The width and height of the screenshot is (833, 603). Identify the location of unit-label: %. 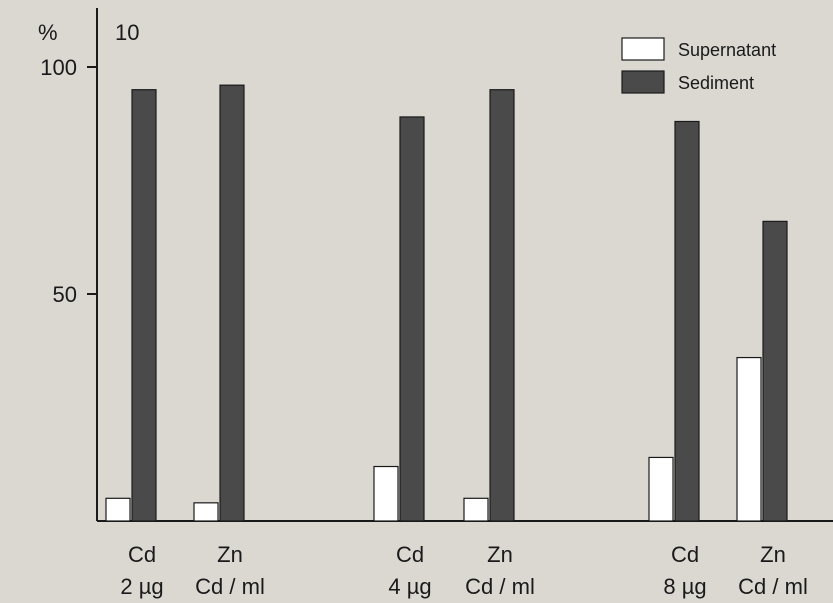
(48, 32).